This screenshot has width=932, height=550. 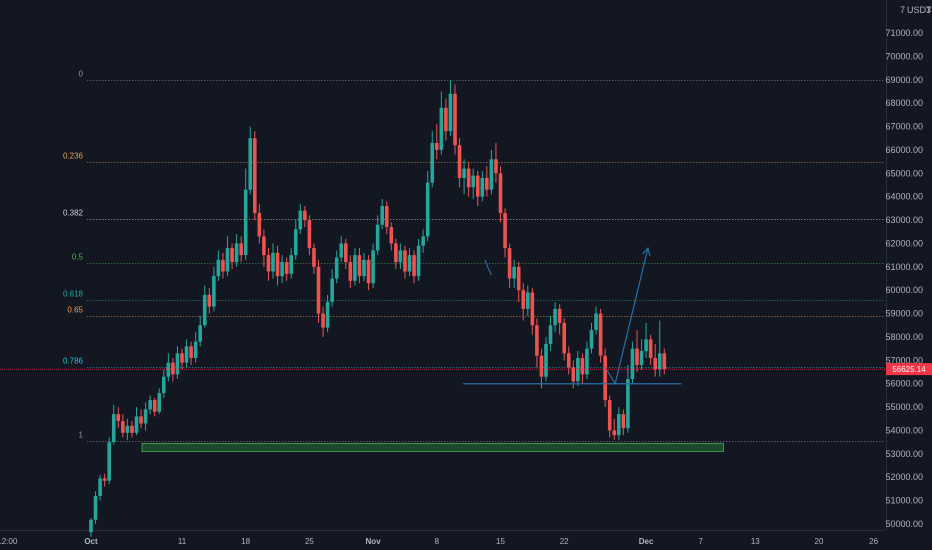 What do you see at coordinates (646, 251) in the screenshot?
I see `projection-arrowhead` at bounding box center [646, 251].